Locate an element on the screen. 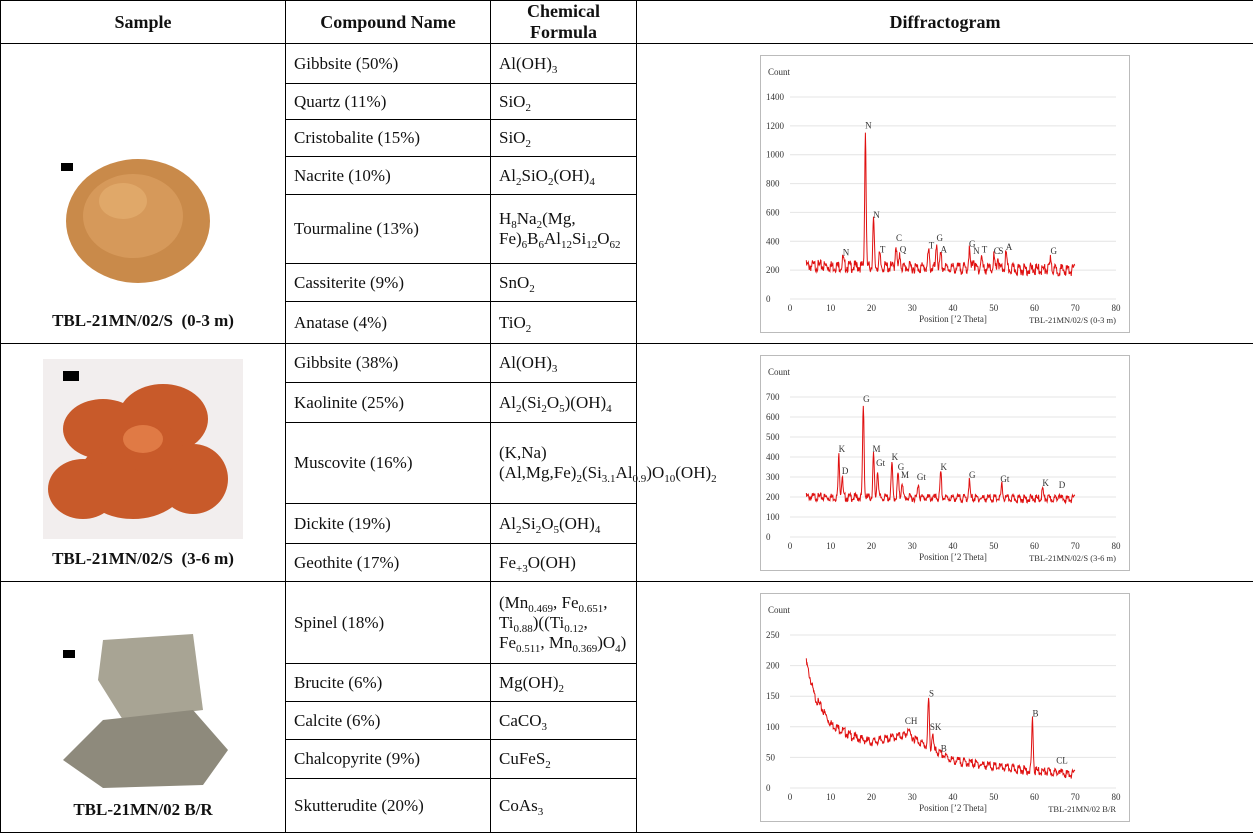 This screenshot has width=1253, height=833. peak-label: T is located at coordinates (932, 245).